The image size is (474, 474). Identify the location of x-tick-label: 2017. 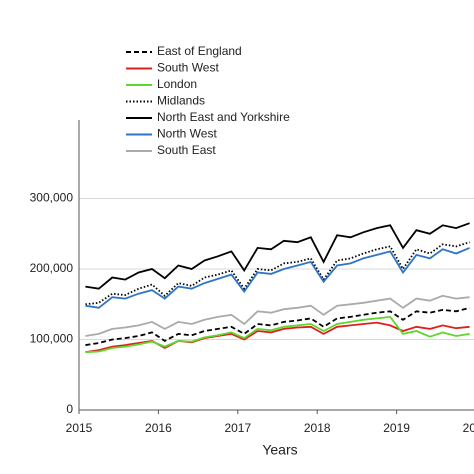
(237, 428).